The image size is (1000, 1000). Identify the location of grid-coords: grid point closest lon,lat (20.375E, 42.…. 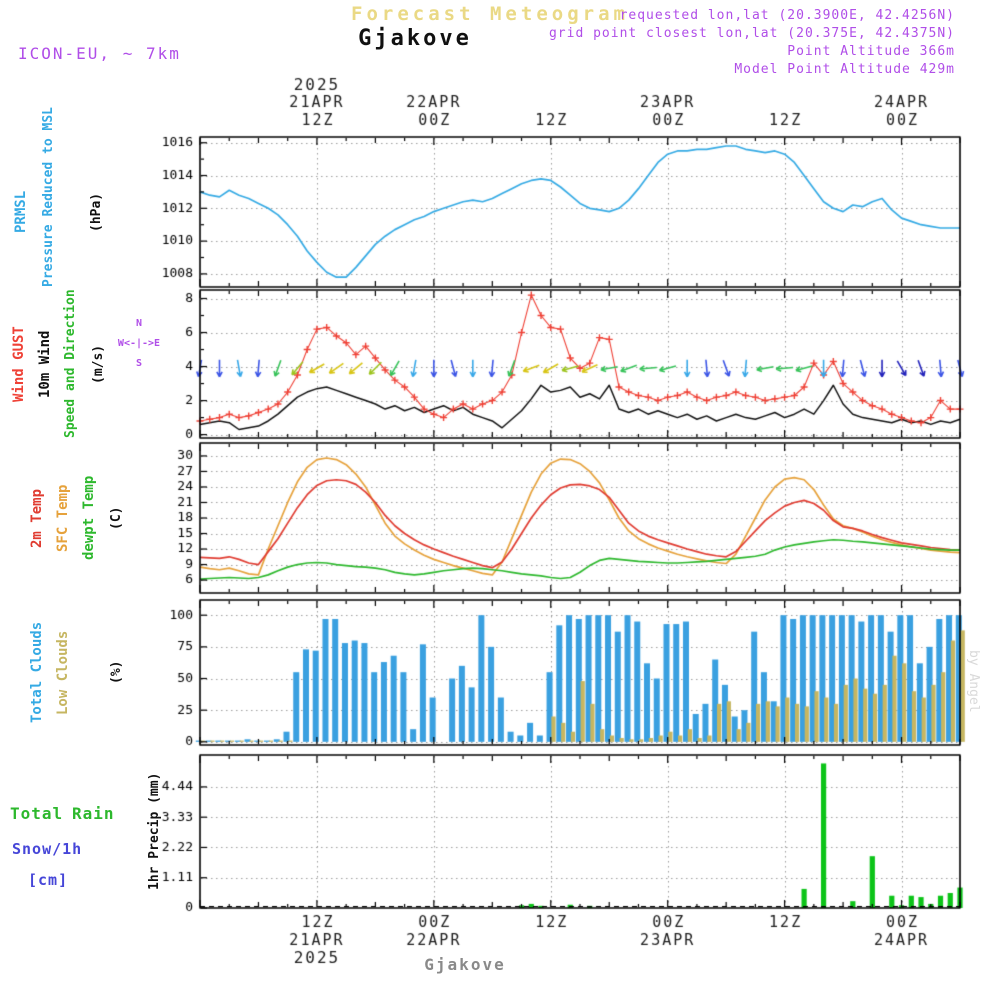
(751, 33).